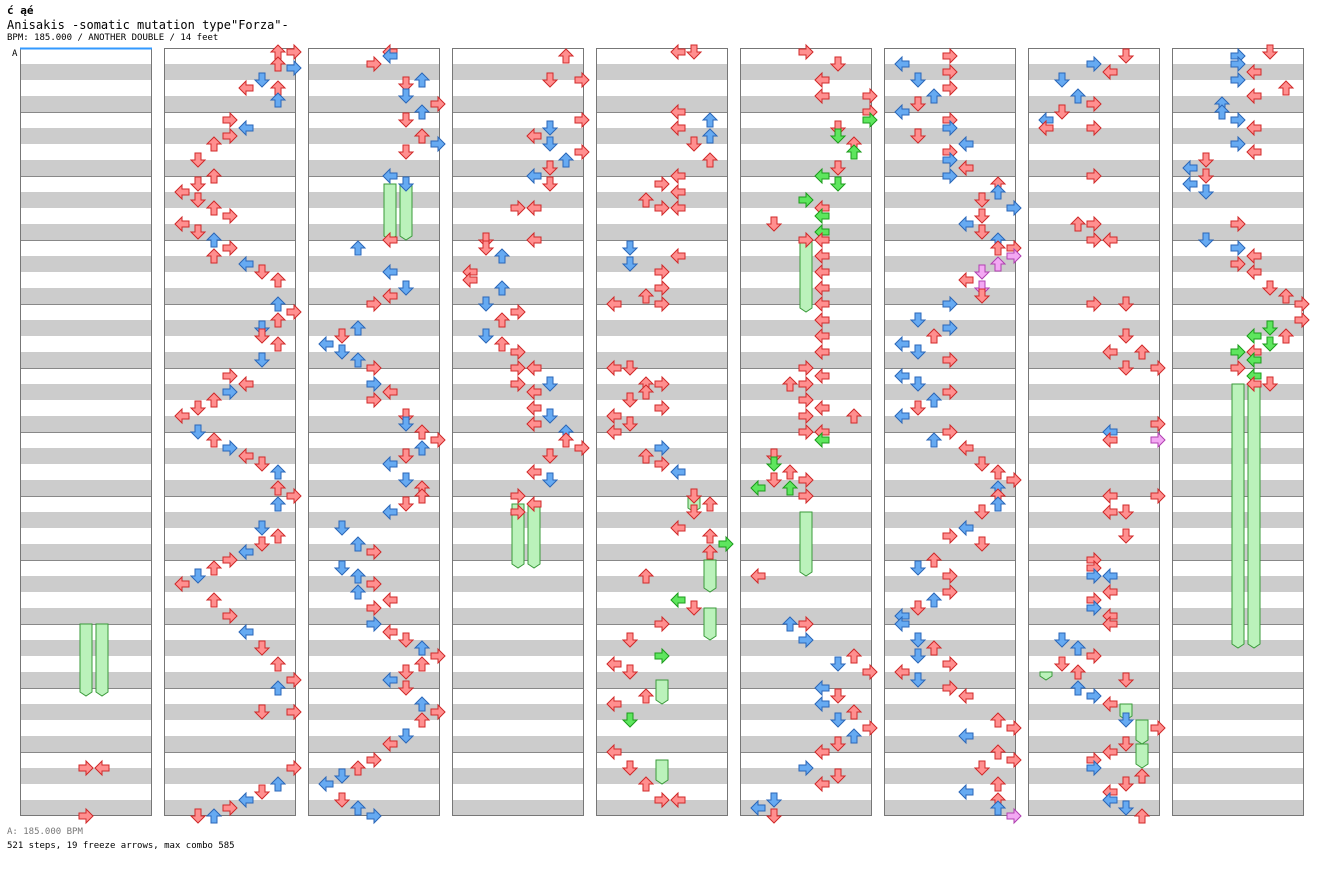  I want to click on bpm-marker-label: A, so click(15, 54).